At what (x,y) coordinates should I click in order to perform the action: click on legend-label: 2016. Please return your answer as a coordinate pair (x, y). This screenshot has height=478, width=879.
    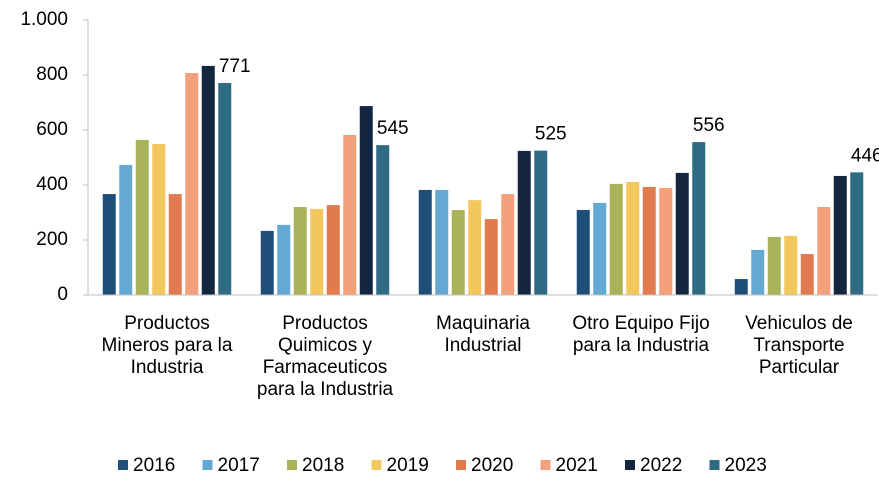
    Looking at the image, I should click on (154, 465).